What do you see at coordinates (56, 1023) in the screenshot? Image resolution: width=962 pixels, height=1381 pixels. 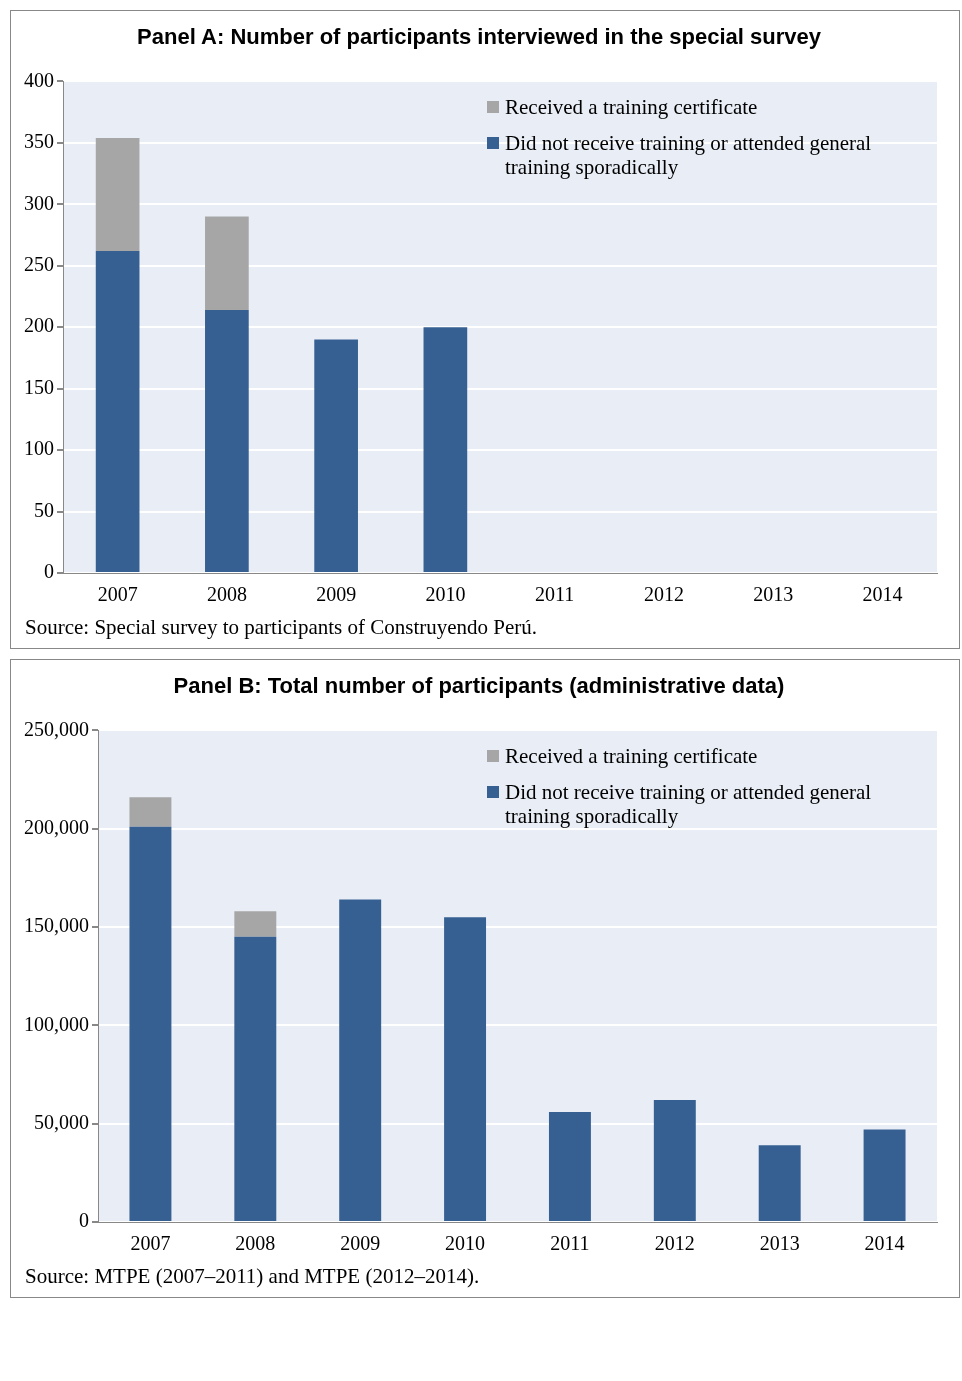 I see `y-tick-label: 100,000` at bounding box center [56, 1023].